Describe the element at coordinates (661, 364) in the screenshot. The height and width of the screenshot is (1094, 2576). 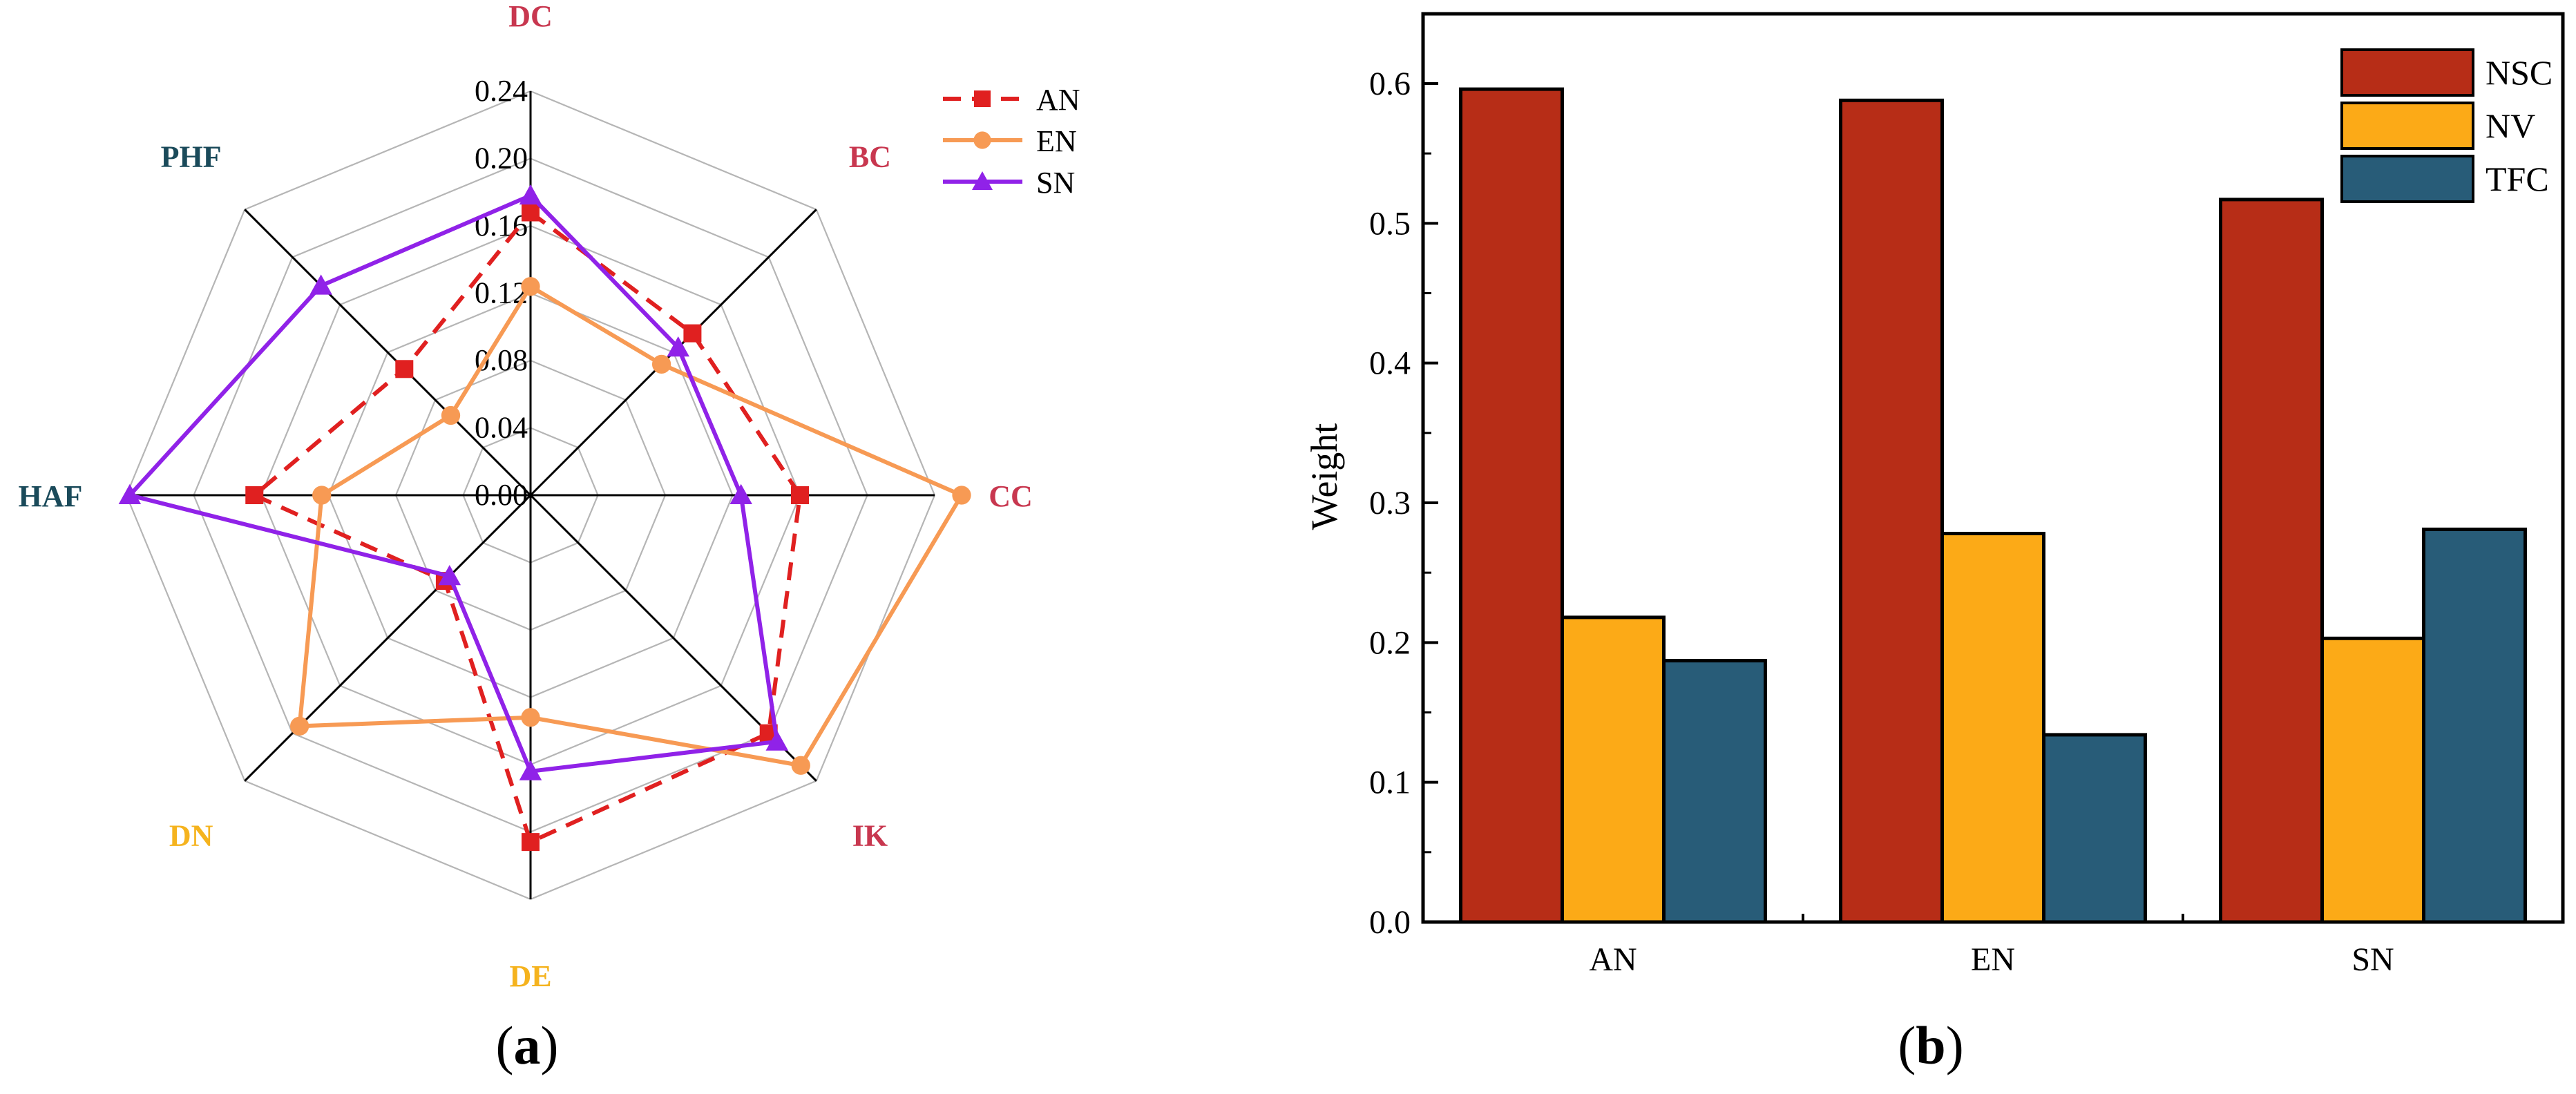
I see `radar-point-en-bc` at that location.